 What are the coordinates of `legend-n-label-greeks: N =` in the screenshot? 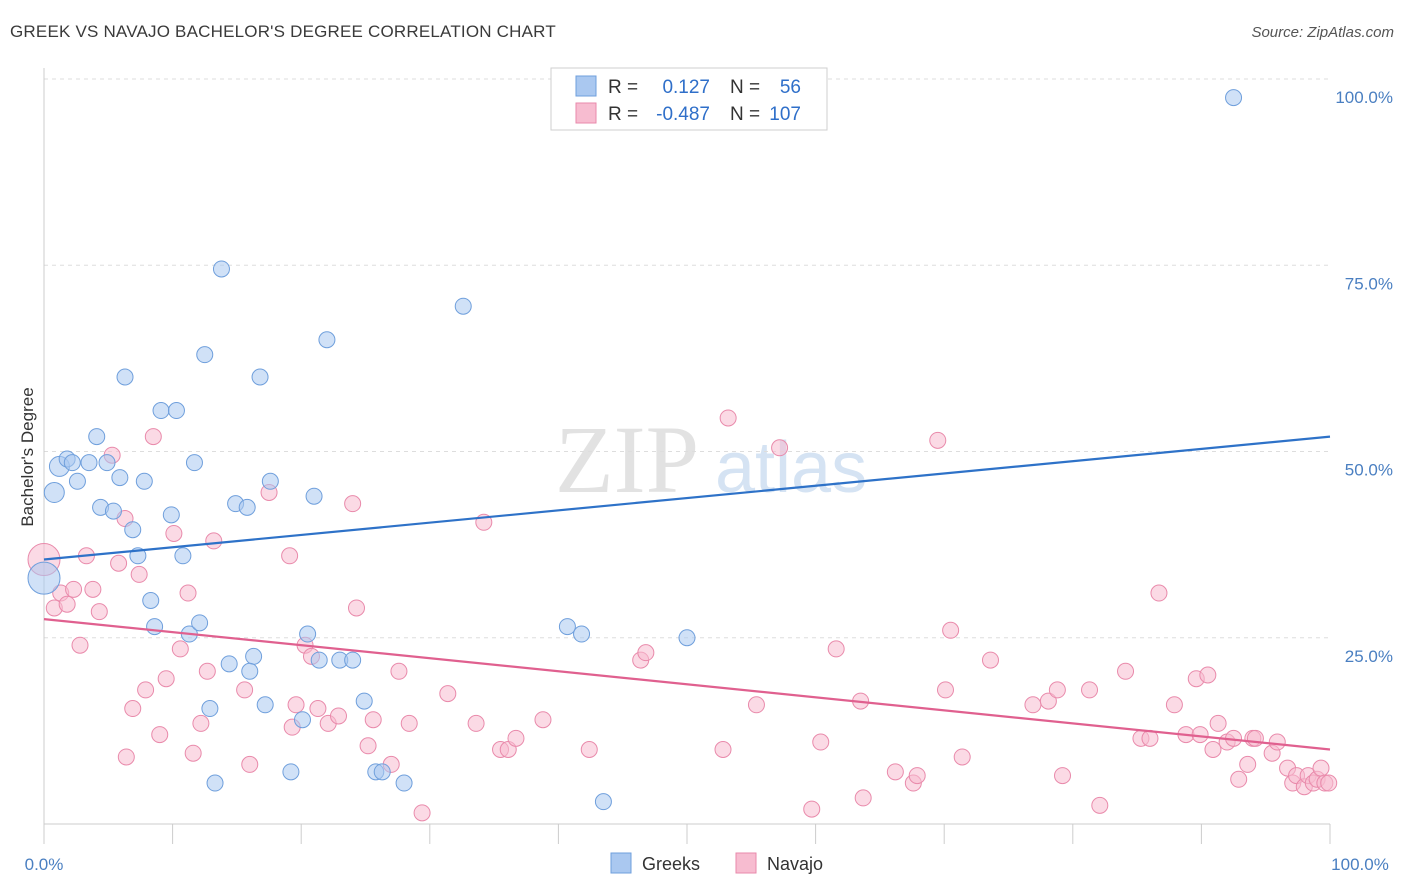 It's located at (745, 87).